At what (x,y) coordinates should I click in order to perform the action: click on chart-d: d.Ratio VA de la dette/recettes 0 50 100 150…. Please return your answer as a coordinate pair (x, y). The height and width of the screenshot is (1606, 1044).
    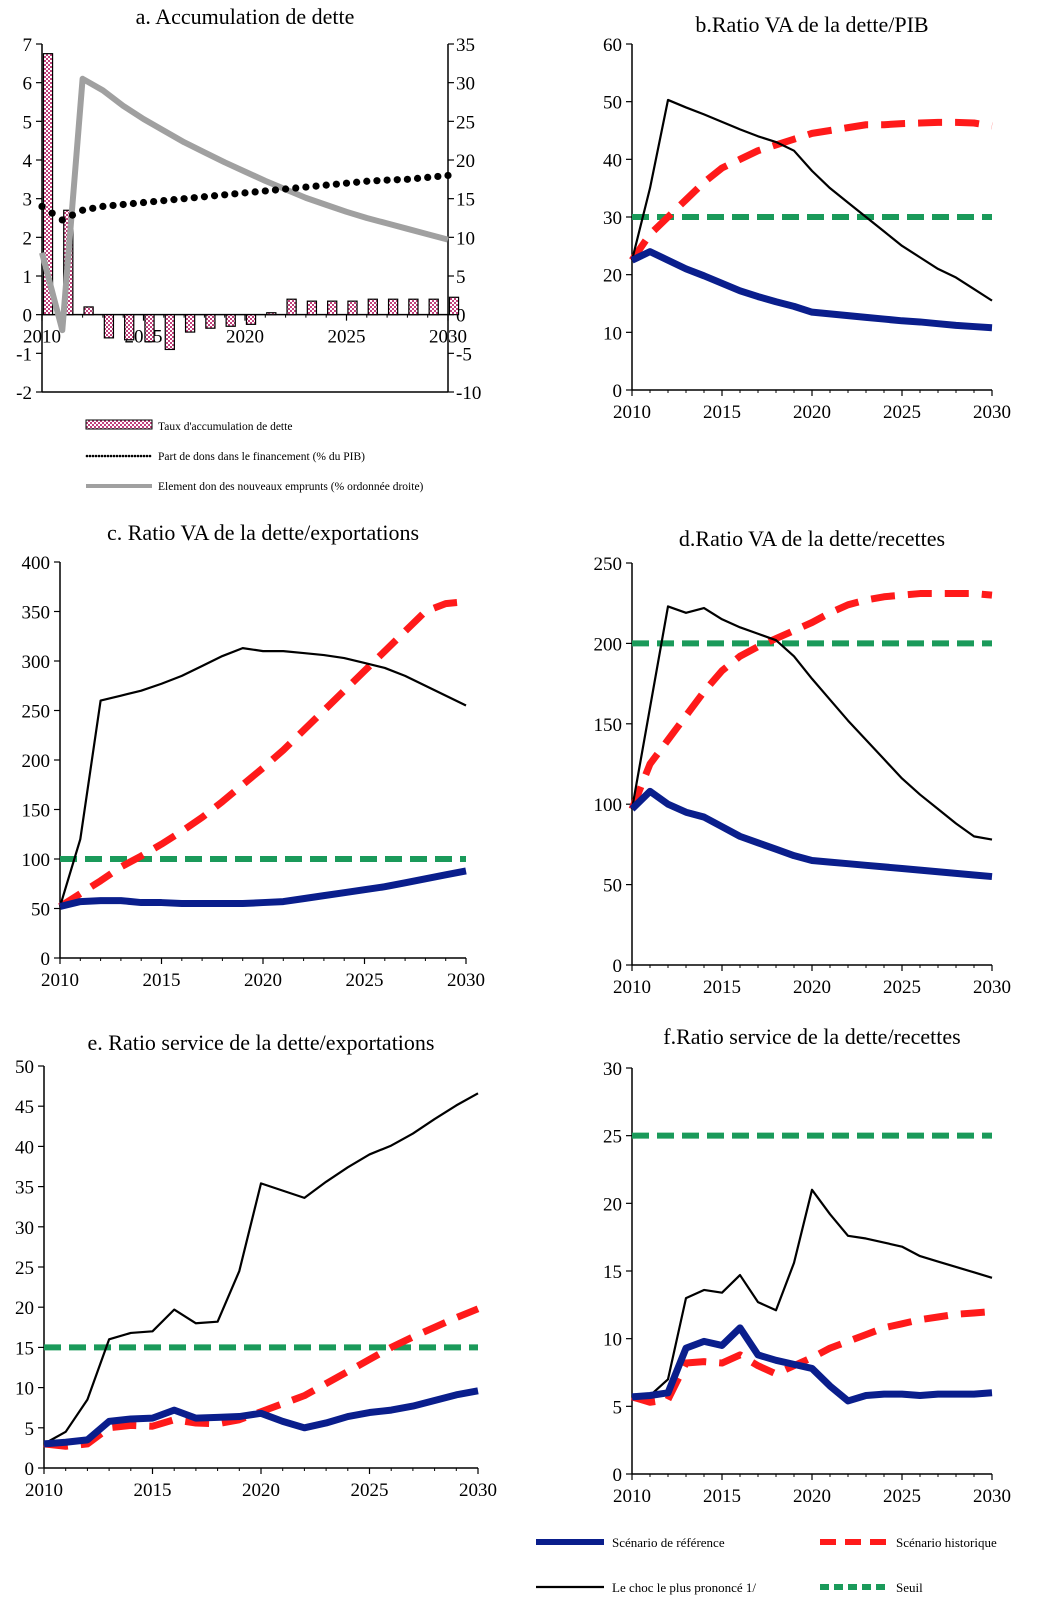
    Looking at the image, I should click on (803, 762).